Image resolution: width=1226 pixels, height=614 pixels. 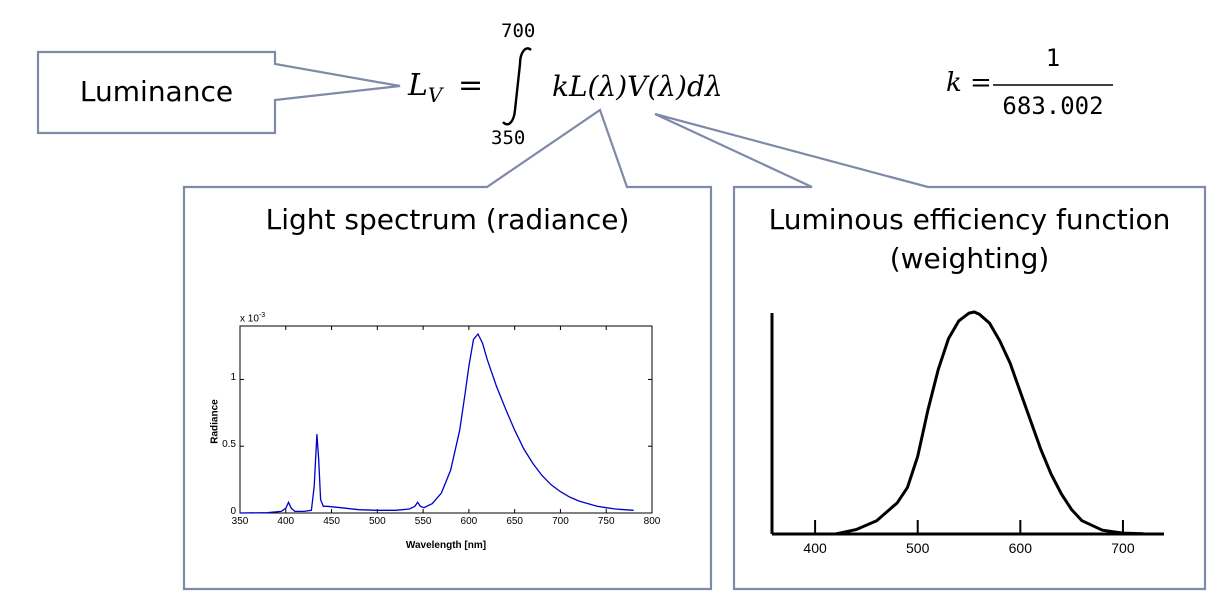 What do you see at coordinates (469, 521) in the screenshot?
I see `spectrum-x-tick-label: 600` at bounding box center [469, 521].